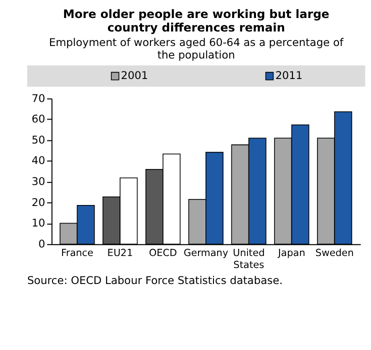 This screenshot has height=350, width=371. What do you see at coordinates (39, 223) in the screenshot?
I see `y-tick-label: 10` at bounding box center [39, 223].